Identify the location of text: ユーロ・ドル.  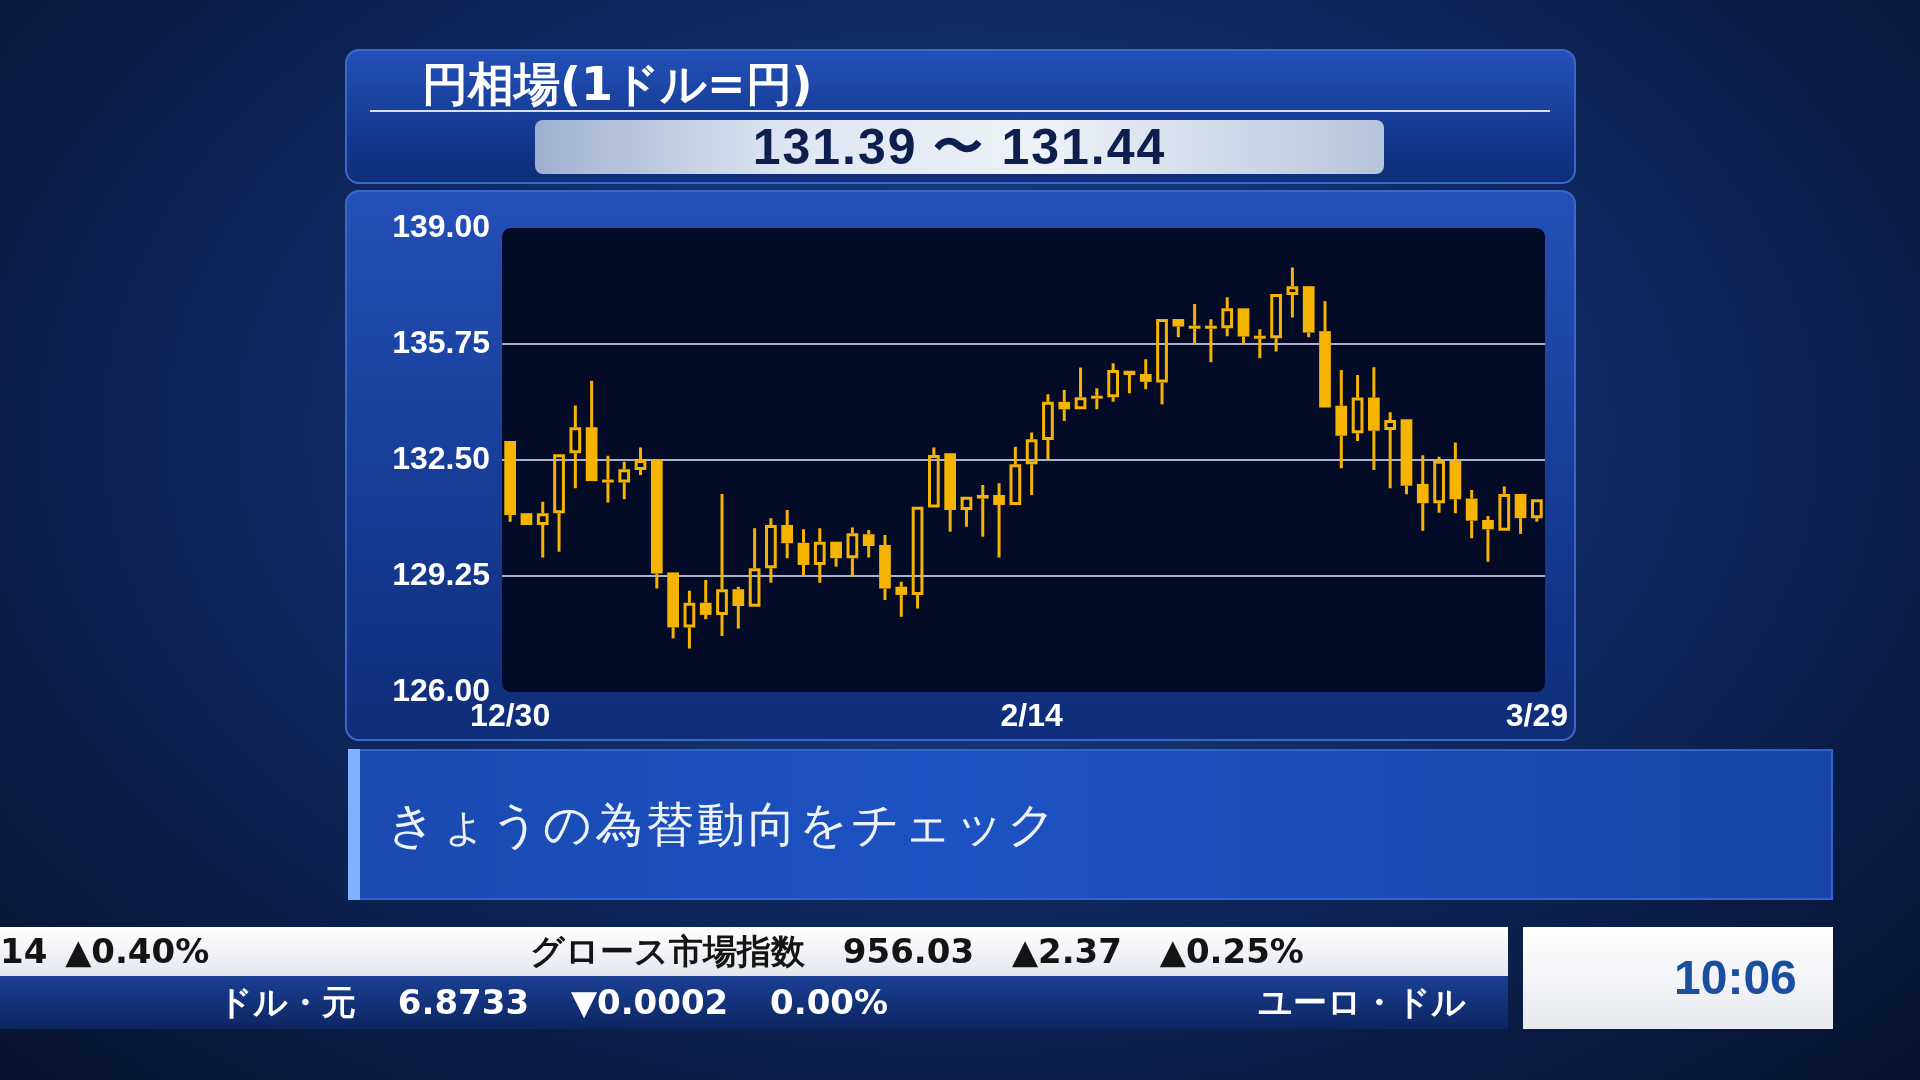
(1362, 1002).